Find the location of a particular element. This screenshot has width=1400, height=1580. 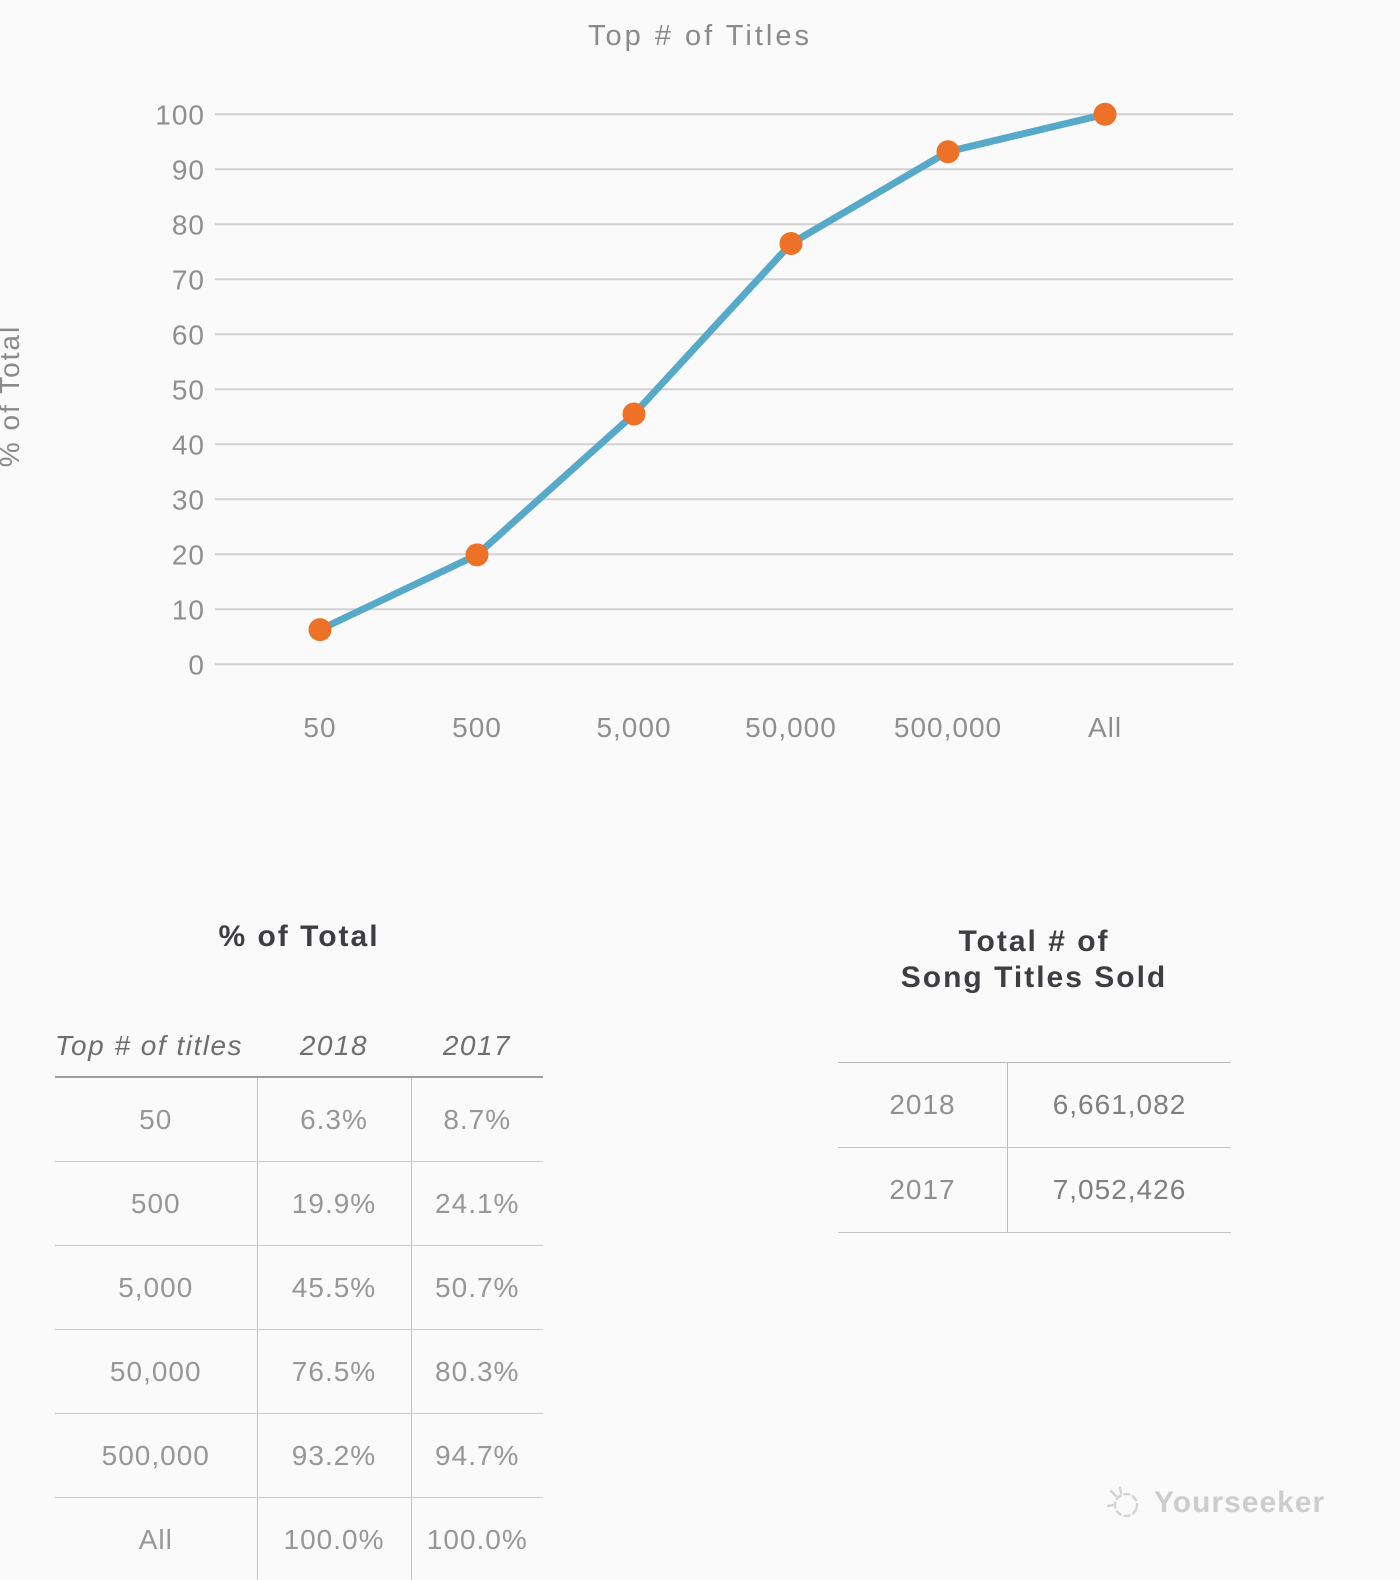

table-row: 50 6.3% 8.7% is located at coordinates (299, 1119).